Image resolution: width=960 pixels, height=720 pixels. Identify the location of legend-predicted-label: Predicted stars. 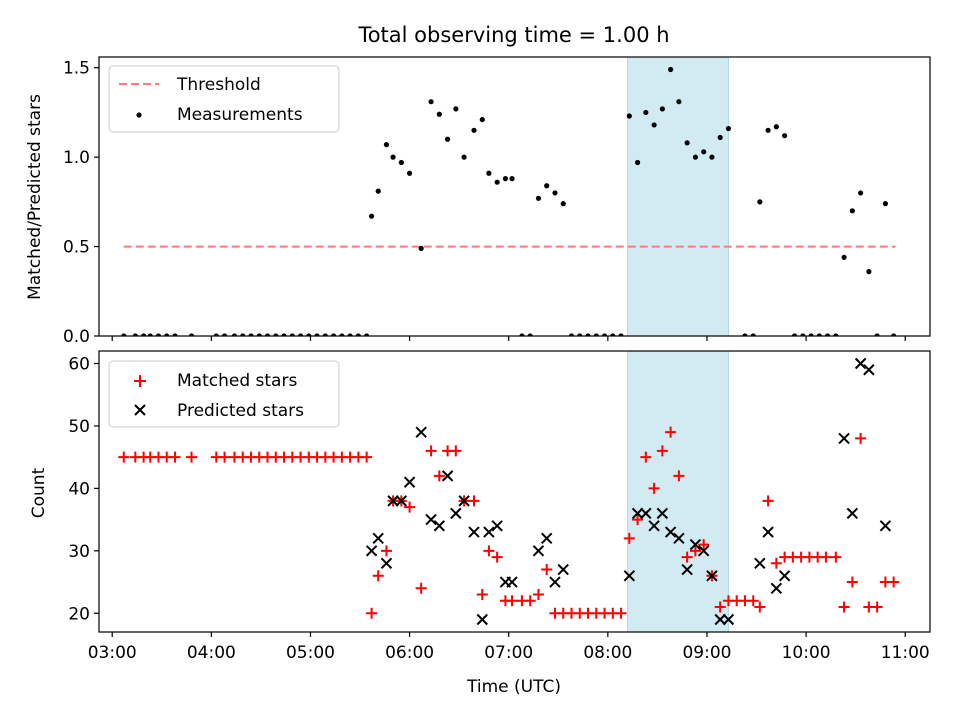
(240, 411).